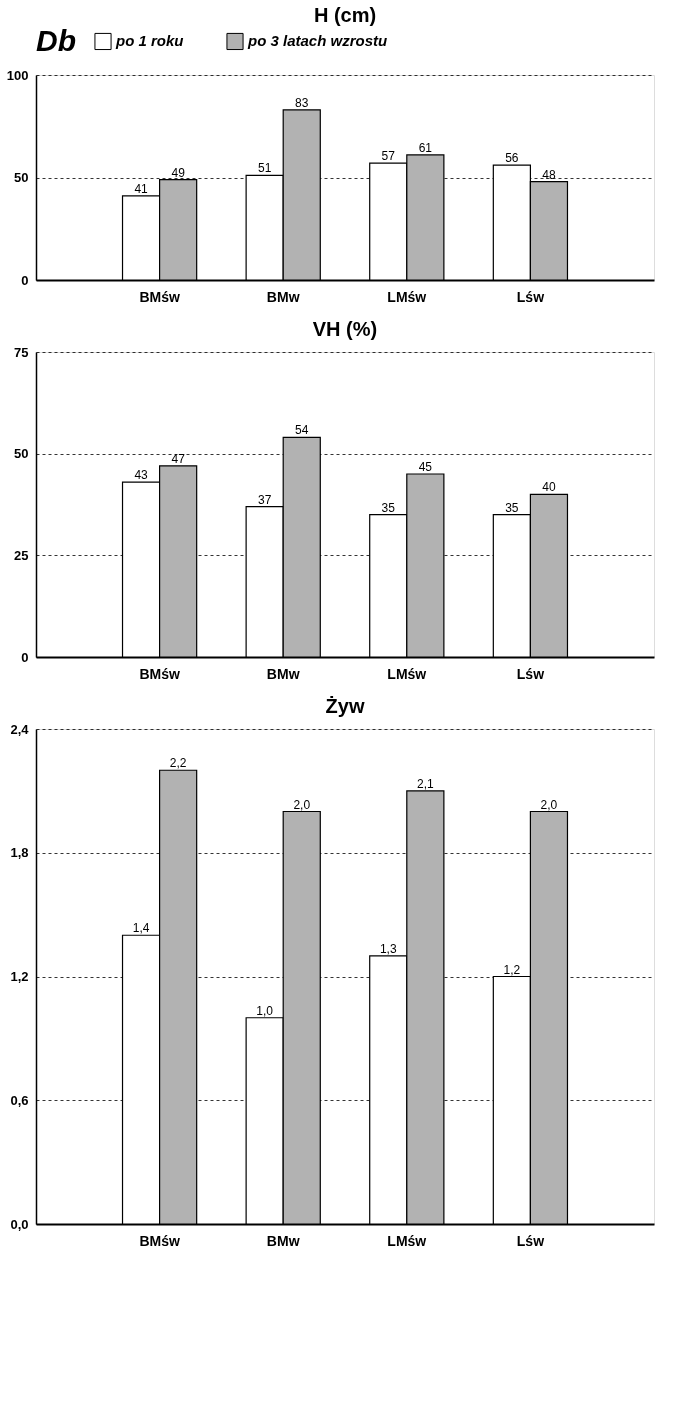  What do you see at coordinates (141, 928) in the screenshot?
I see `data-label: 1,4` at bounding box center [141, 928].